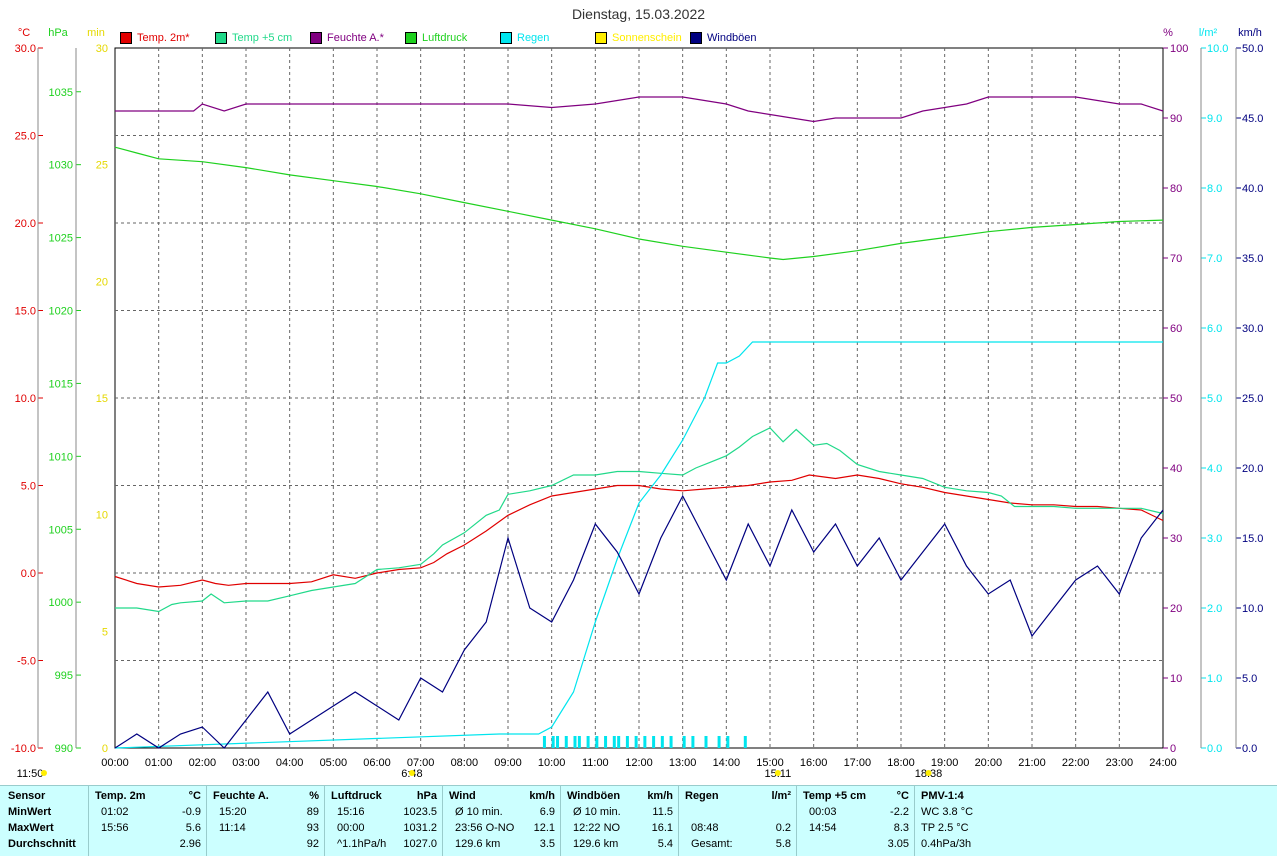  What do you see at coordinates (420, 844) in the screenshot?
I see `pressure-cell-value: 1027.0` at bounding box center [420, 844].